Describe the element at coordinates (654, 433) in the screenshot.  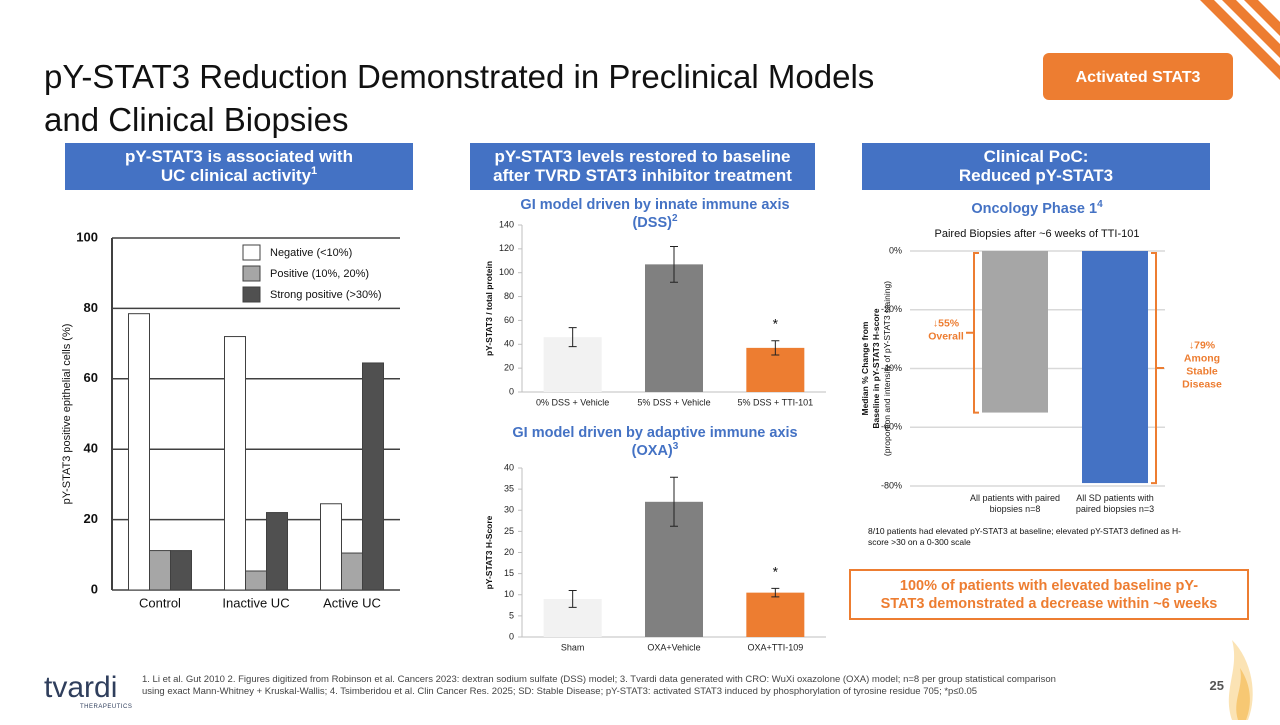
I see `chart-title-line: GI model driven by adaptive immune axis` at that location.